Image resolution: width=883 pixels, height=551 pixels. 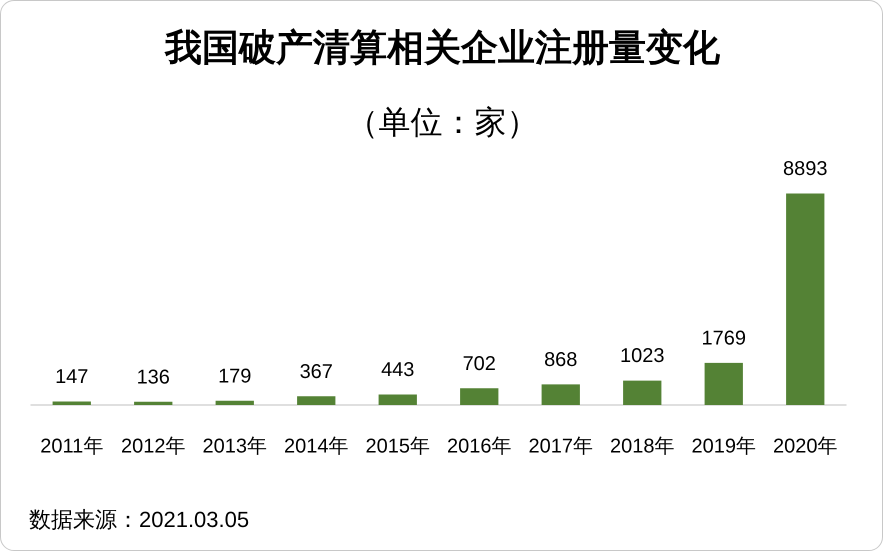 What do you see at coordinates (316, 371) in the screenshot?
I see `data-label: 367` at bounding box center [316, 371].